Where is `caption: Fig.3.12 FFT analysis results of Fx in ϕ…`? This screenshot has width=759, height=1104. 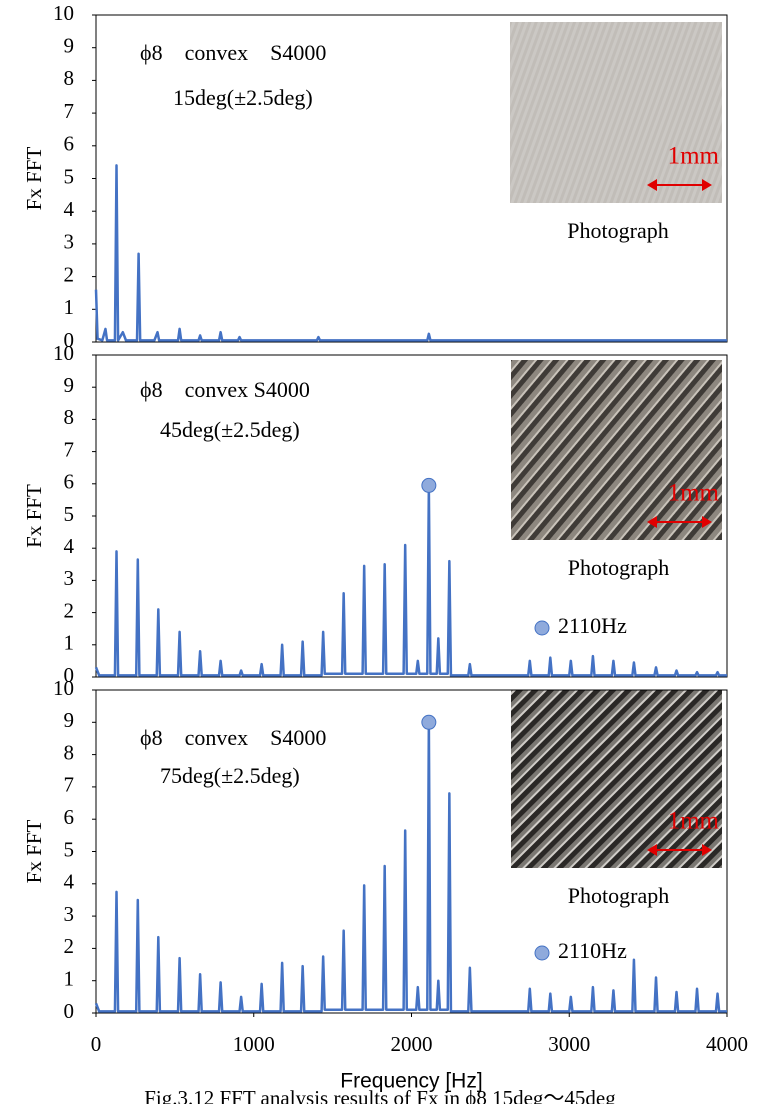 caption: Fig.3.12 FFT analysis results of Fx in ϕ… is located at coordinates (380, 1095).